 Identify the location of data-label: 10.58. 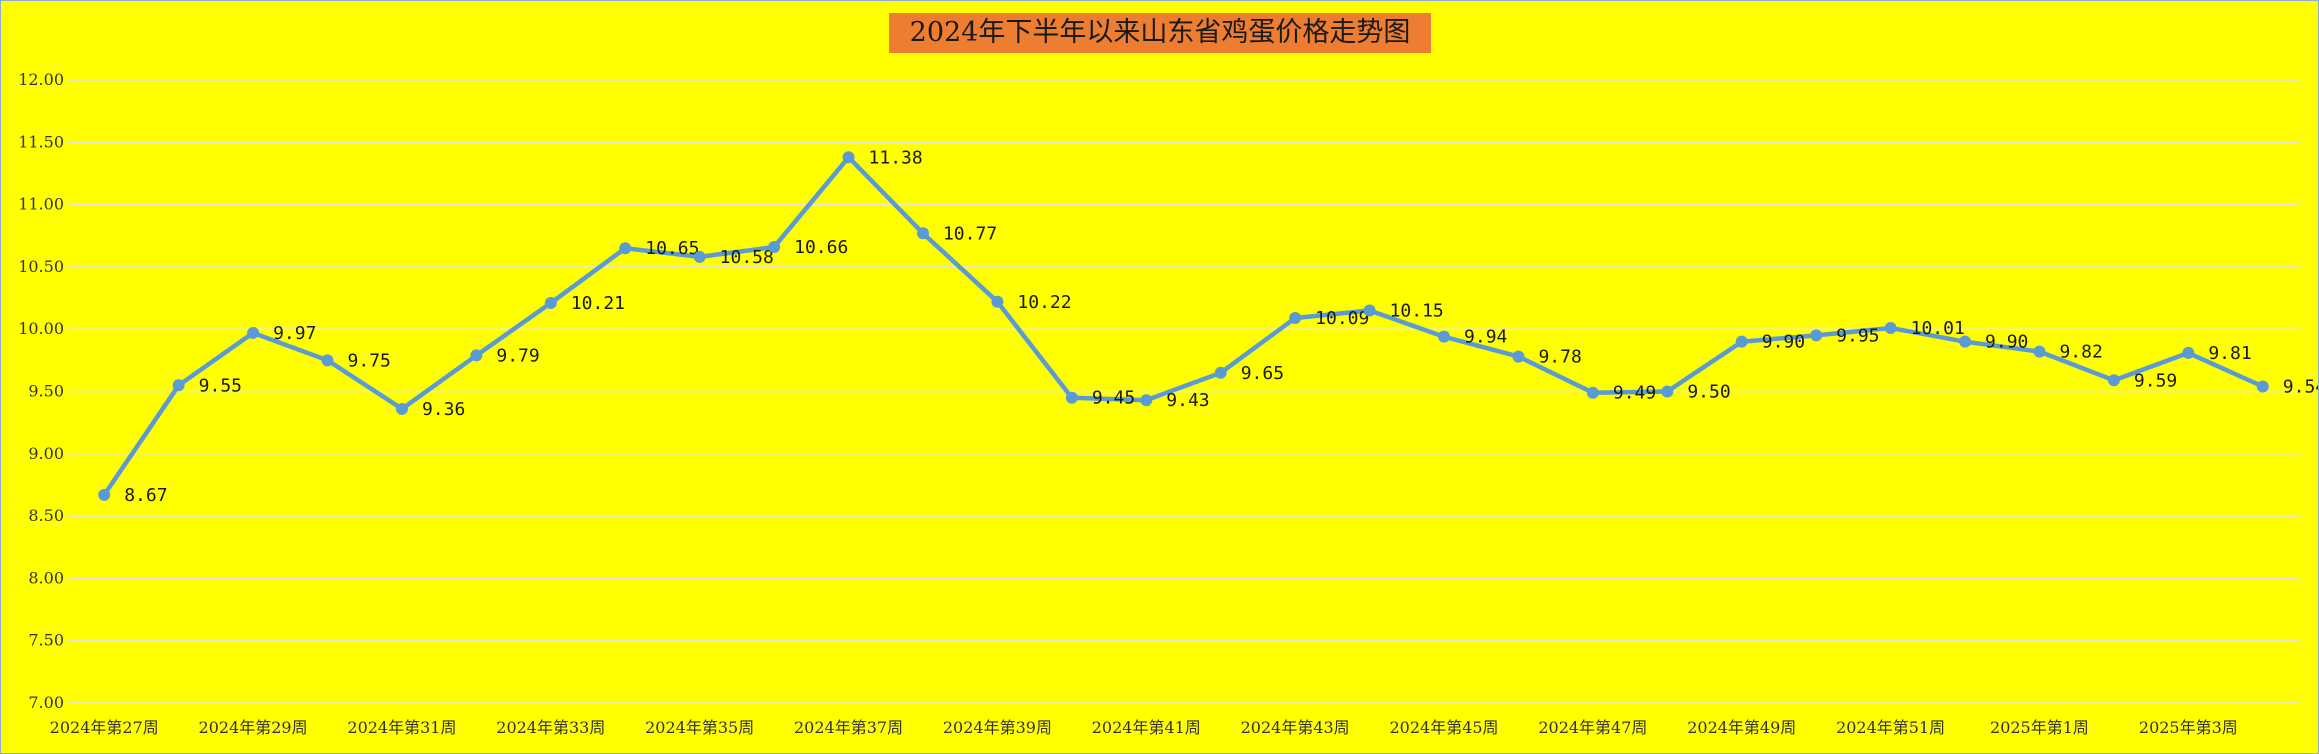
(747, 257).